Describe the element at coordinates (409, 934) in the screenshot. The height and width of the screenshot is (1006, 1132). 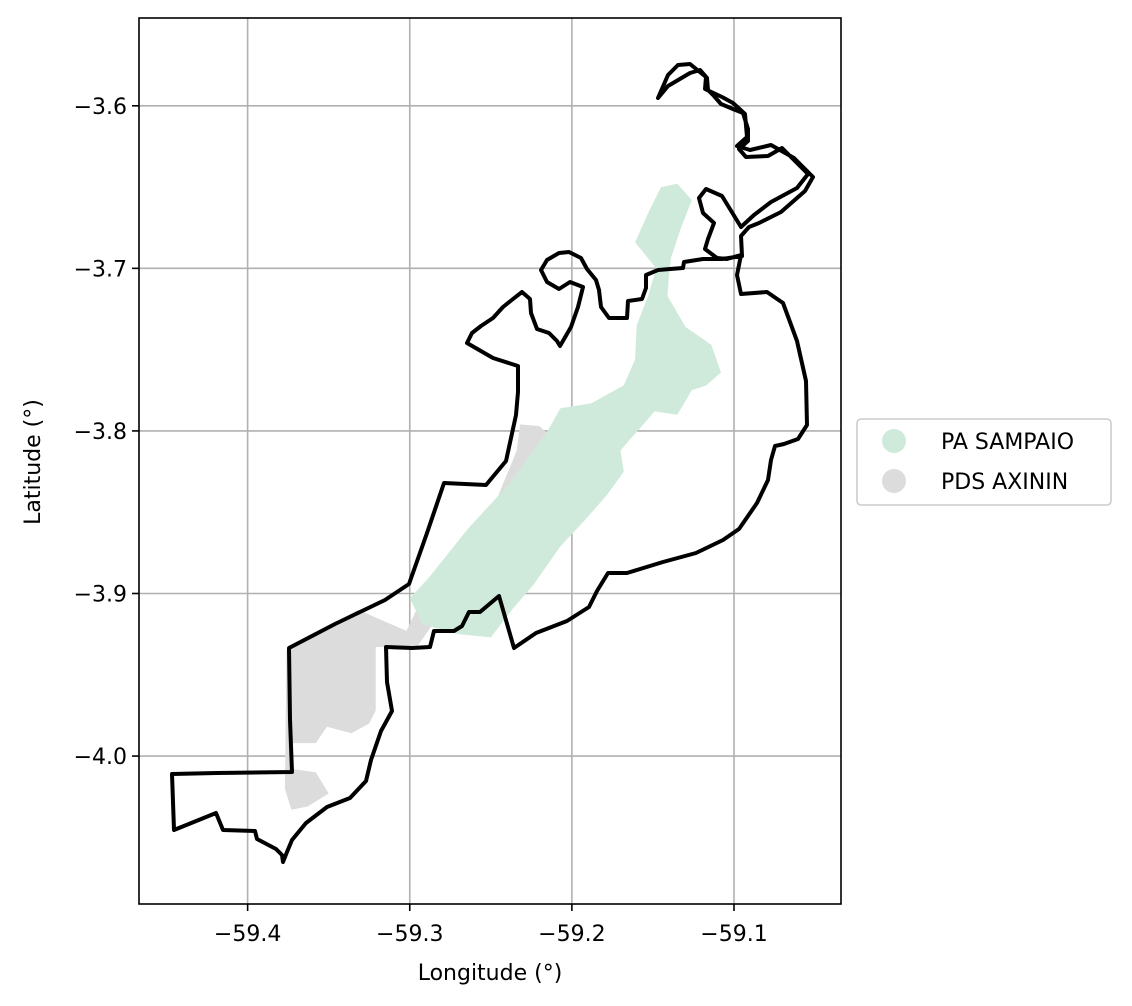
I see `x-tick-label: −59.3` at that location.